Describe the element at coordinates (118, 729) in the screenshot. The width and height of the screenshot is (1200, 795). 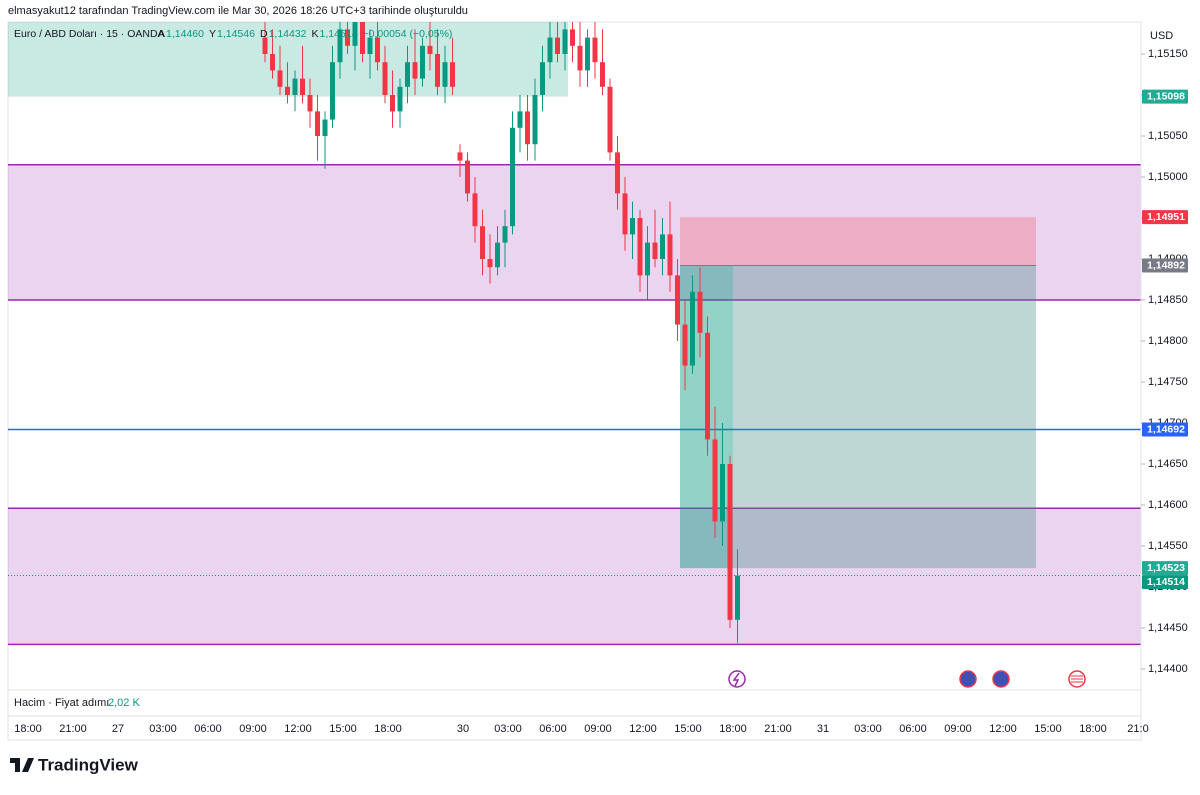
I see `time-label: 27` at that location.